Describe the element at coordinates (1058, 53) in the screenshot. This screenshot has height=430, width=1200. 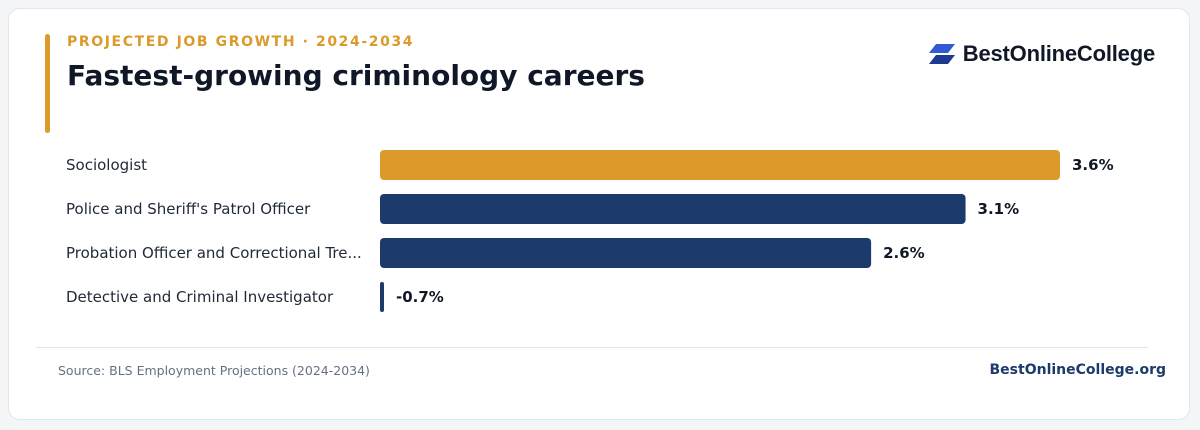
I see `brand-name: BestOnlineCollege` at that location.